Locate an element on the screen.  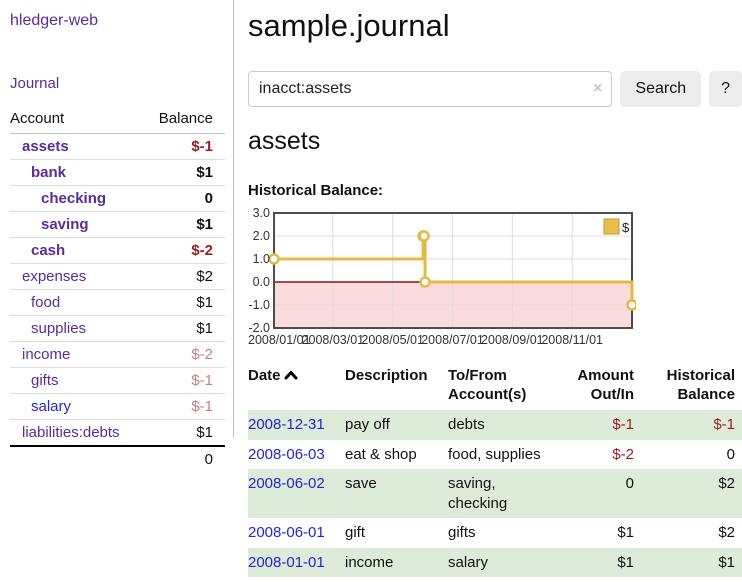
account-heading: assets is located at coordinates (284, 141).